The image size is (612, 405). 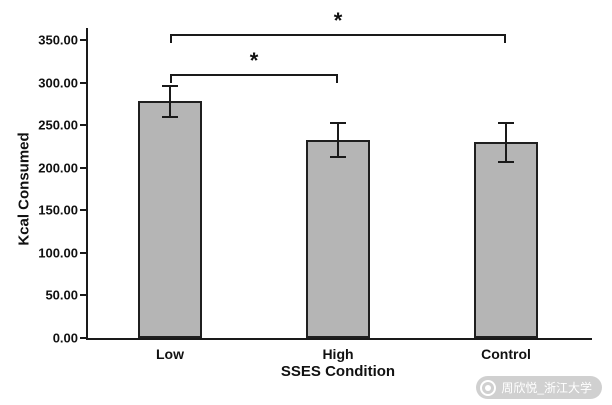 I want to click on watermark: 周欣悦_浙江大学, so click(x=539, y=387).